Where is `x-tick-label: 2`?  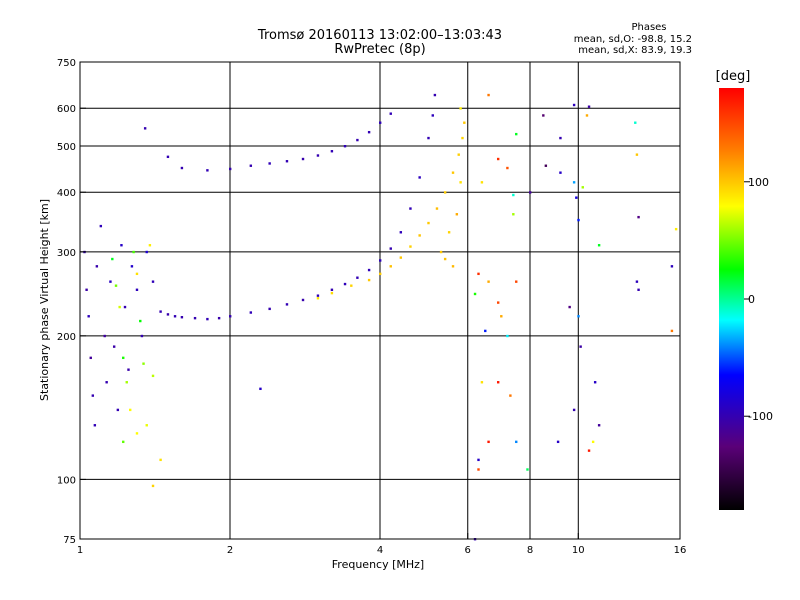 x-tick-label: 2 is located at coordinates (230, 550).